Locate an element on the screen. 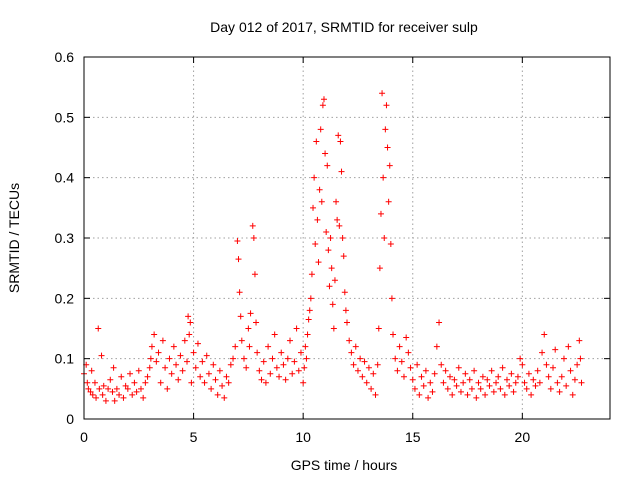 Image resolution: width=640 pixels, height=480 pixels. y-tick-label: 0.2 is located at coordinates (65, 298).